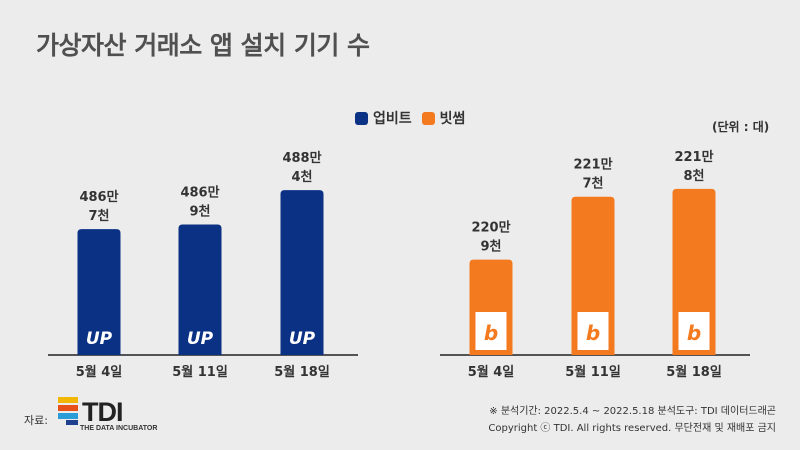 The height and width of the screenshot is (450, 800). Describe the element at coordinates (36, 420) in the screenshot. I see `source-label: 자료:` at that location.